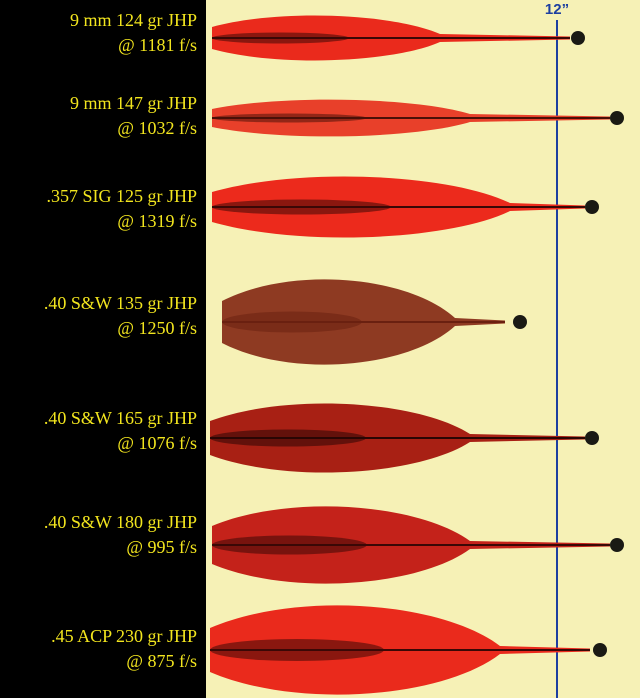 This screenshot has height=698, width=640. Describe the element at coordinates (120, 303) in the screenshot. I see `load-label: .40 S&W 135 gr JHP` at that location.